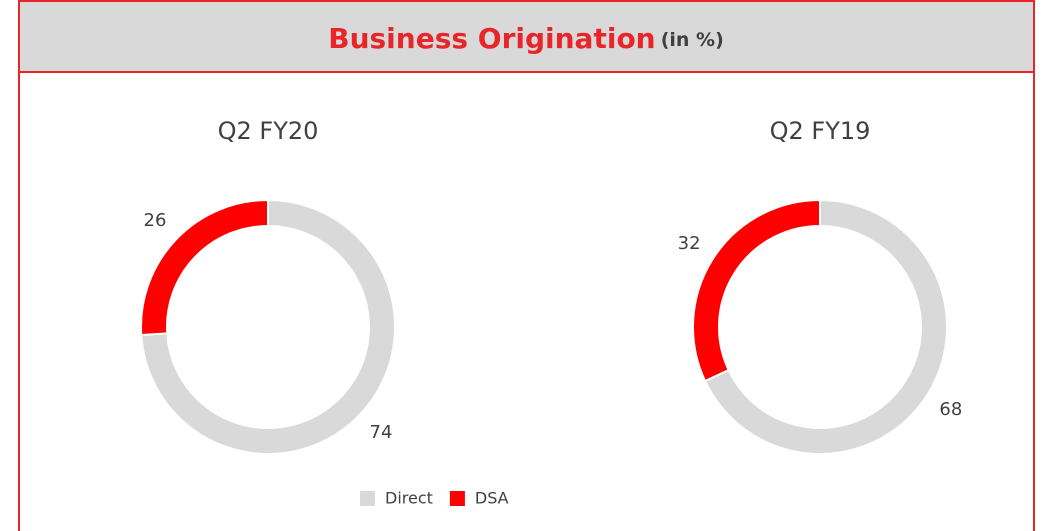 The width and height of the screenshot is (1053, 531). I want to click on header-title: Business Origination (in %), so click(526, 38).